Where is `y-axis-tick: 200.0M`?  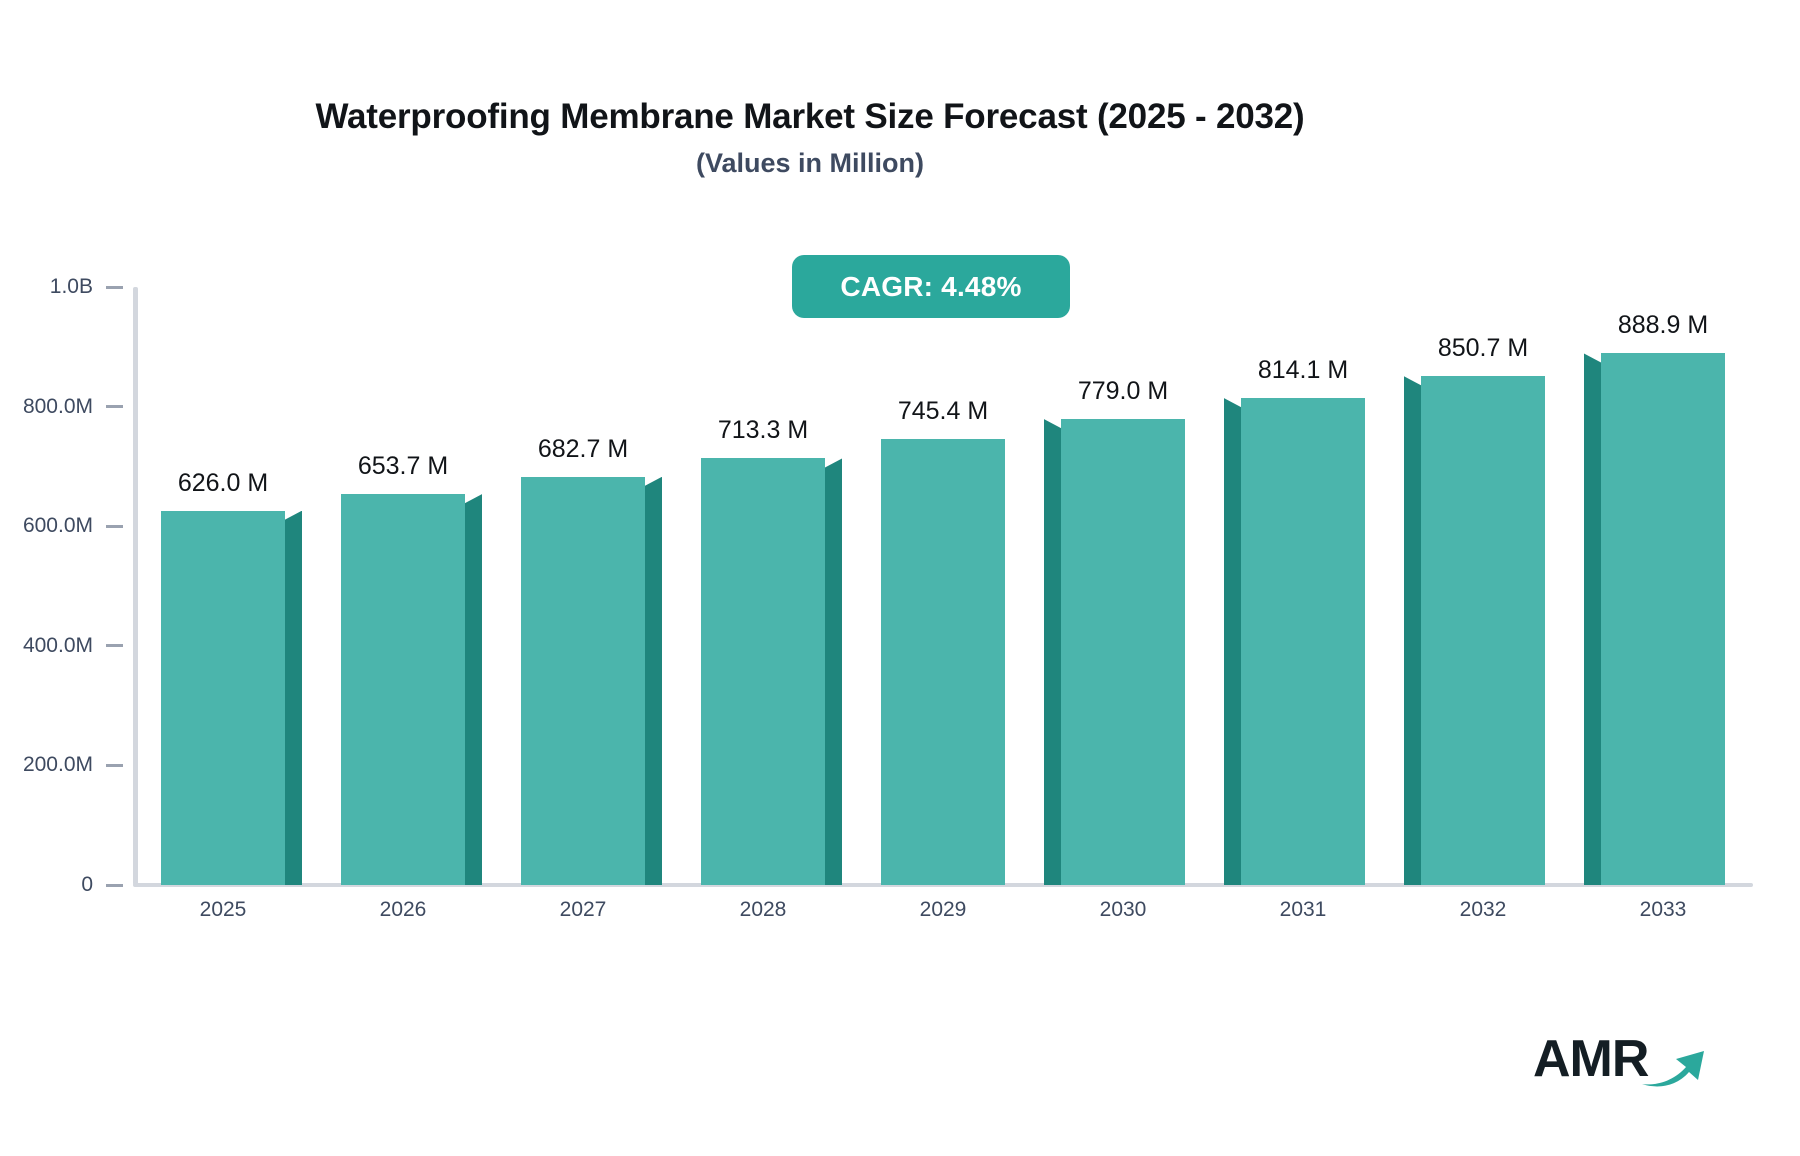
y-axis-tick: 200.0M is located at coordinates (78, 765).